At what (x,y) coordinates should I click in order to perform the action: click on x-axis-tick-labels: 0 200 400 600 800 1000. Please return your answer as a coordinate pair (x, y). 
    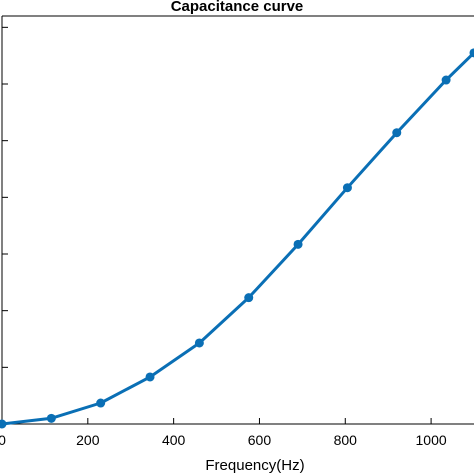
    Looking at the image, I should click on (223, 440).